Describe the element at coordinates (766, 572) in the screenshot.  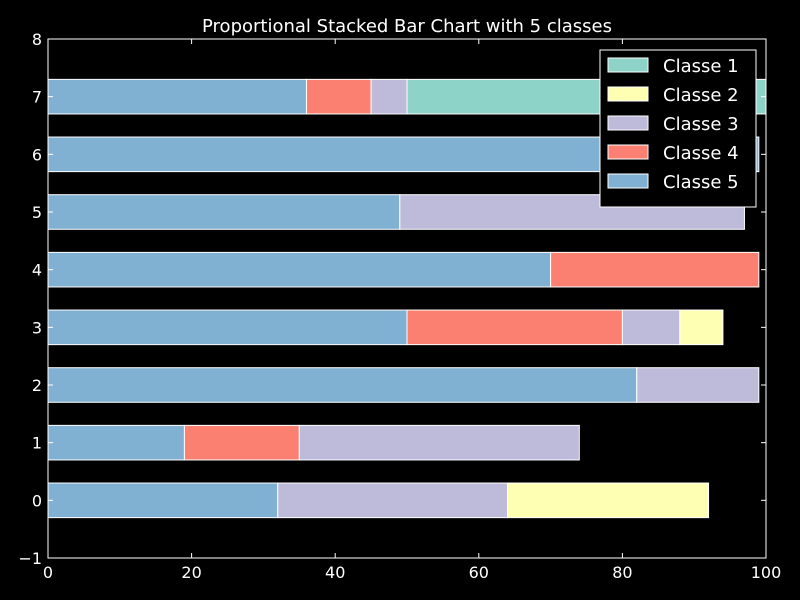
I see `x-tick-label-5: 100` at that location.